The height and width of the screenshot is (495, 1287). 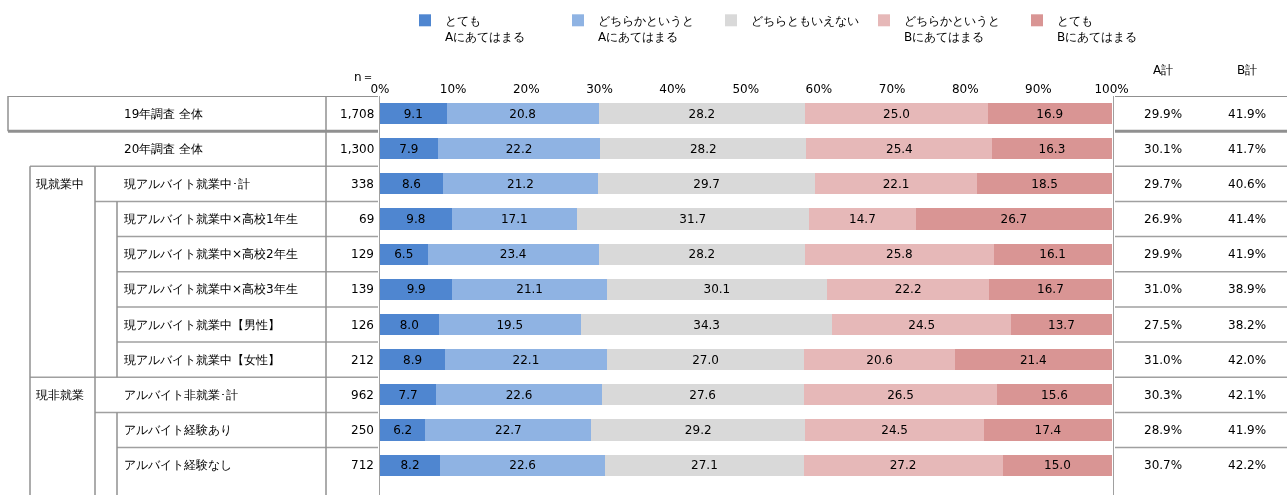 What do you see at coordinates (202, 325) in the screenshot?
I see `y-tick-label: 現アルバイト就業中【男性】` at bounding box center [202, 325].